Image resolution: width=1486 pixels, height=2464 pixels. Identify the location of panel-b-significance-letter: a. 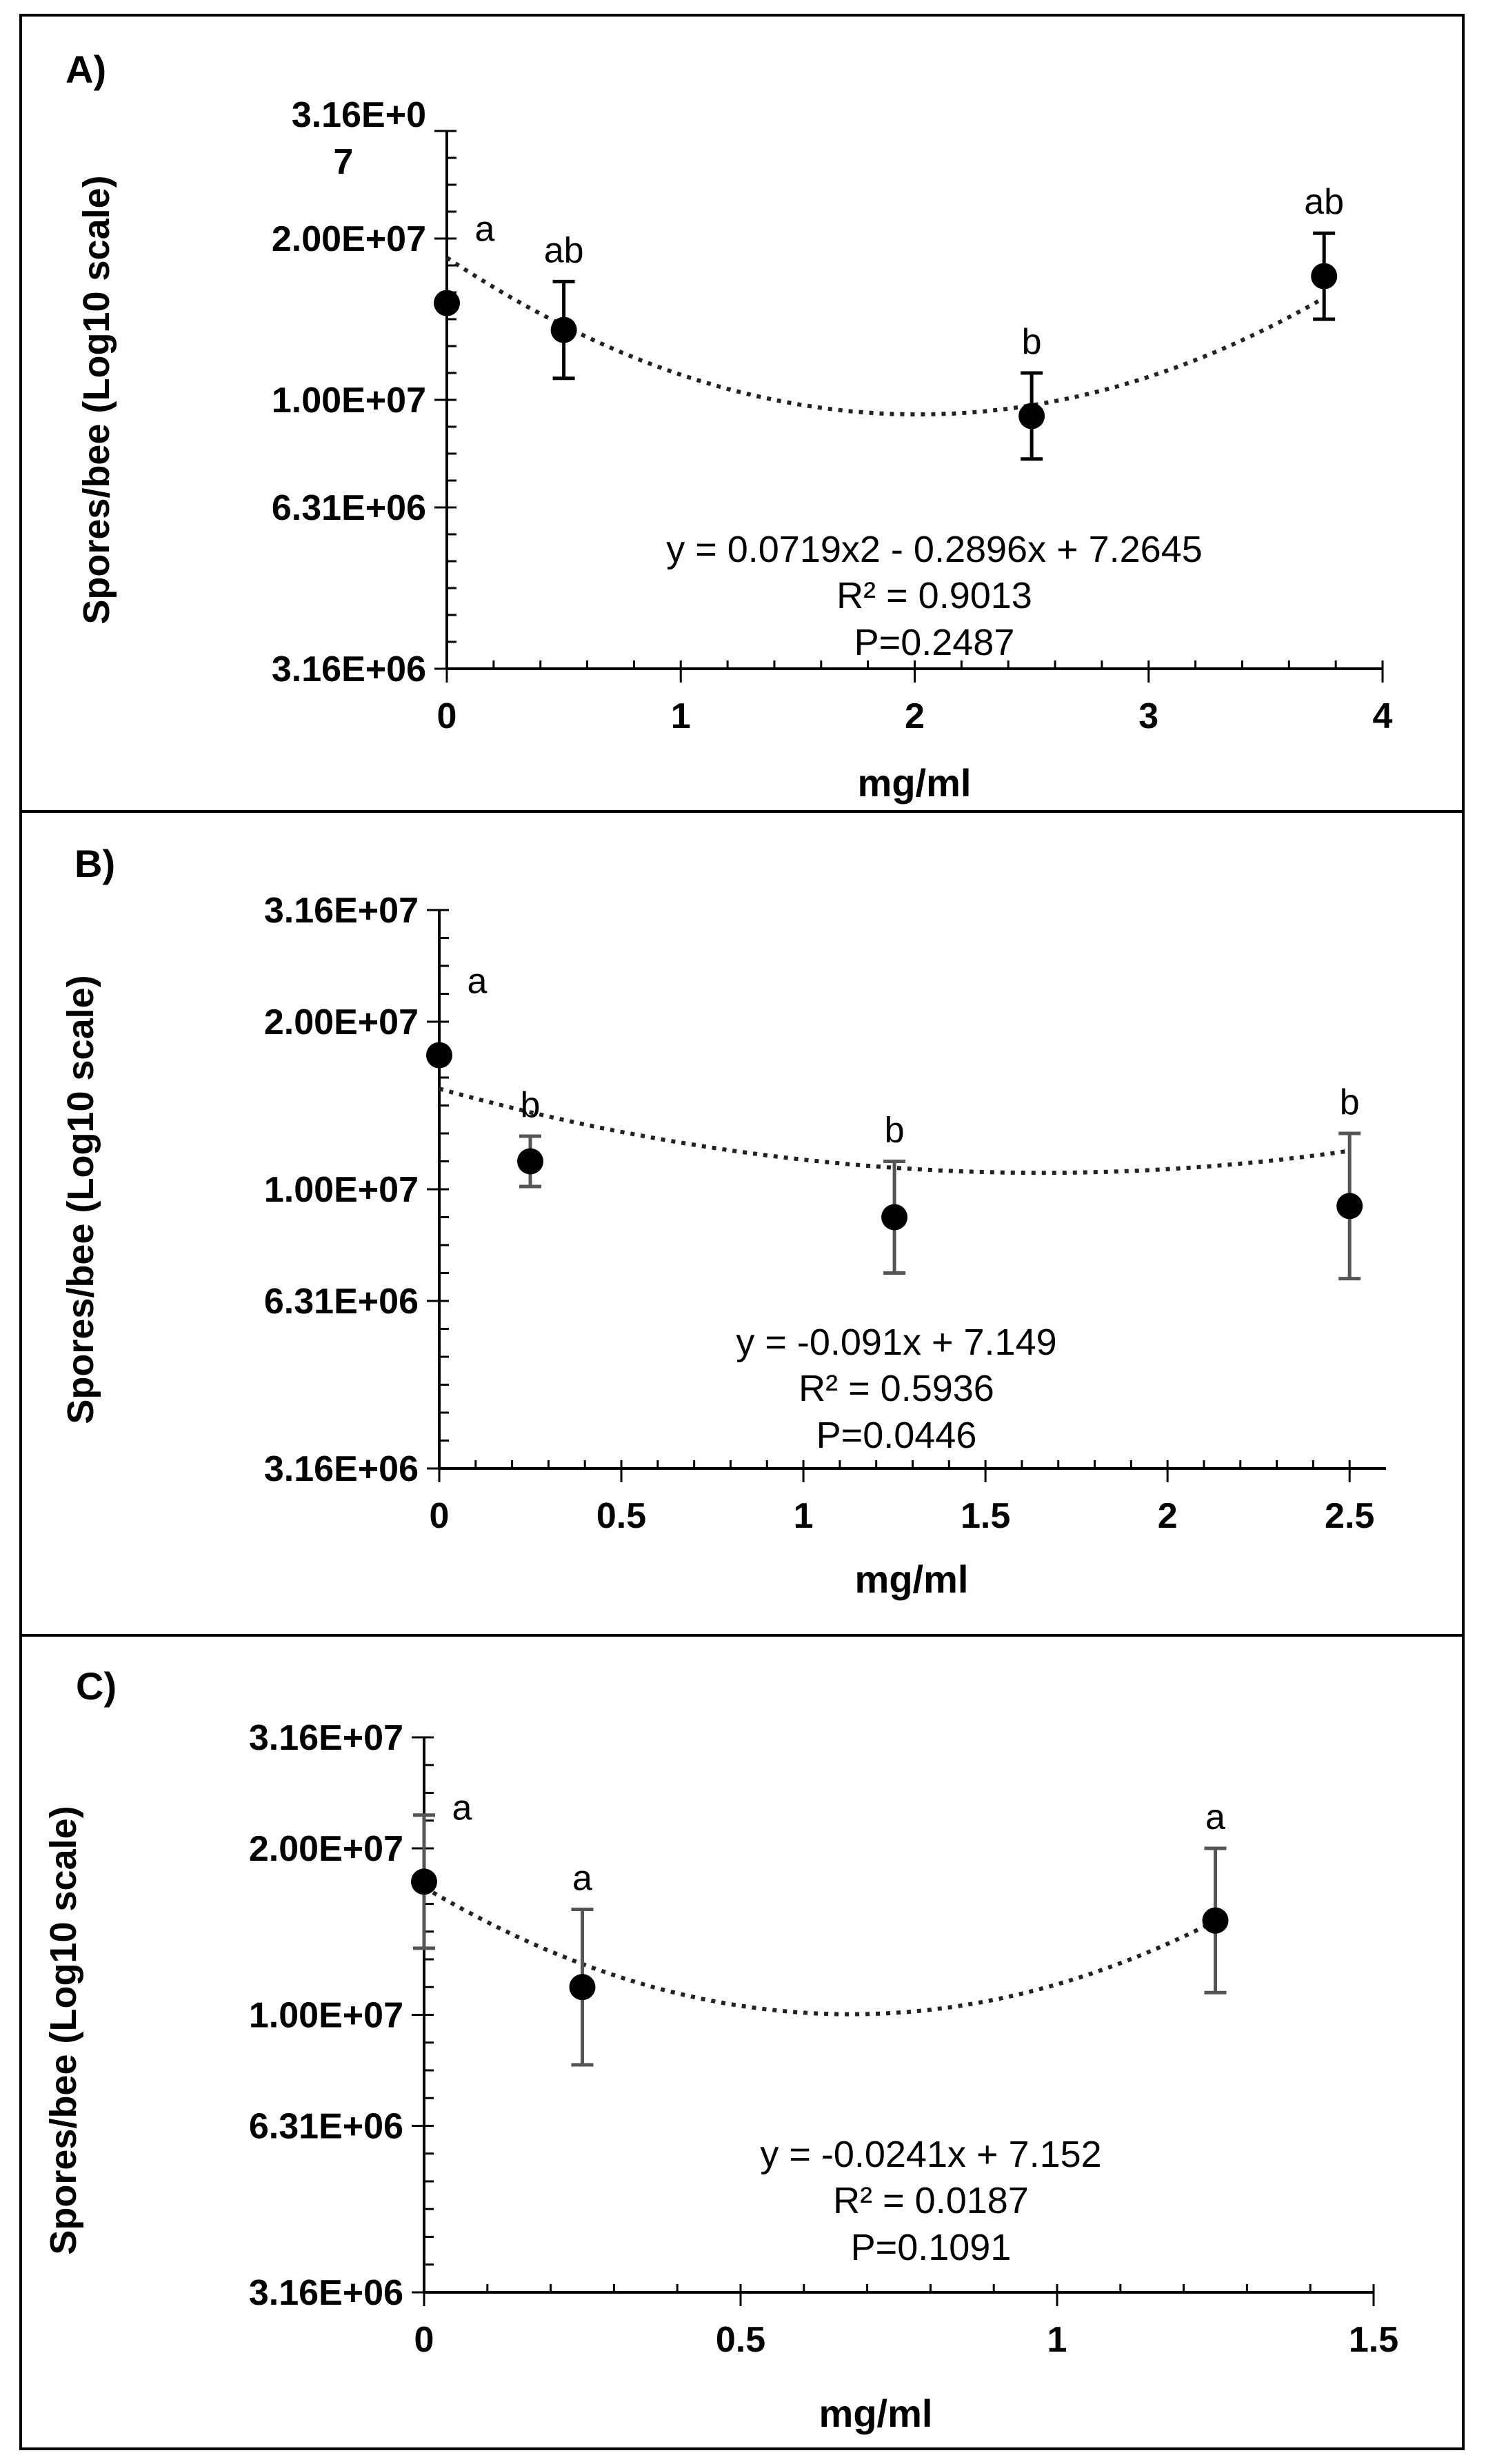
(478, 982).